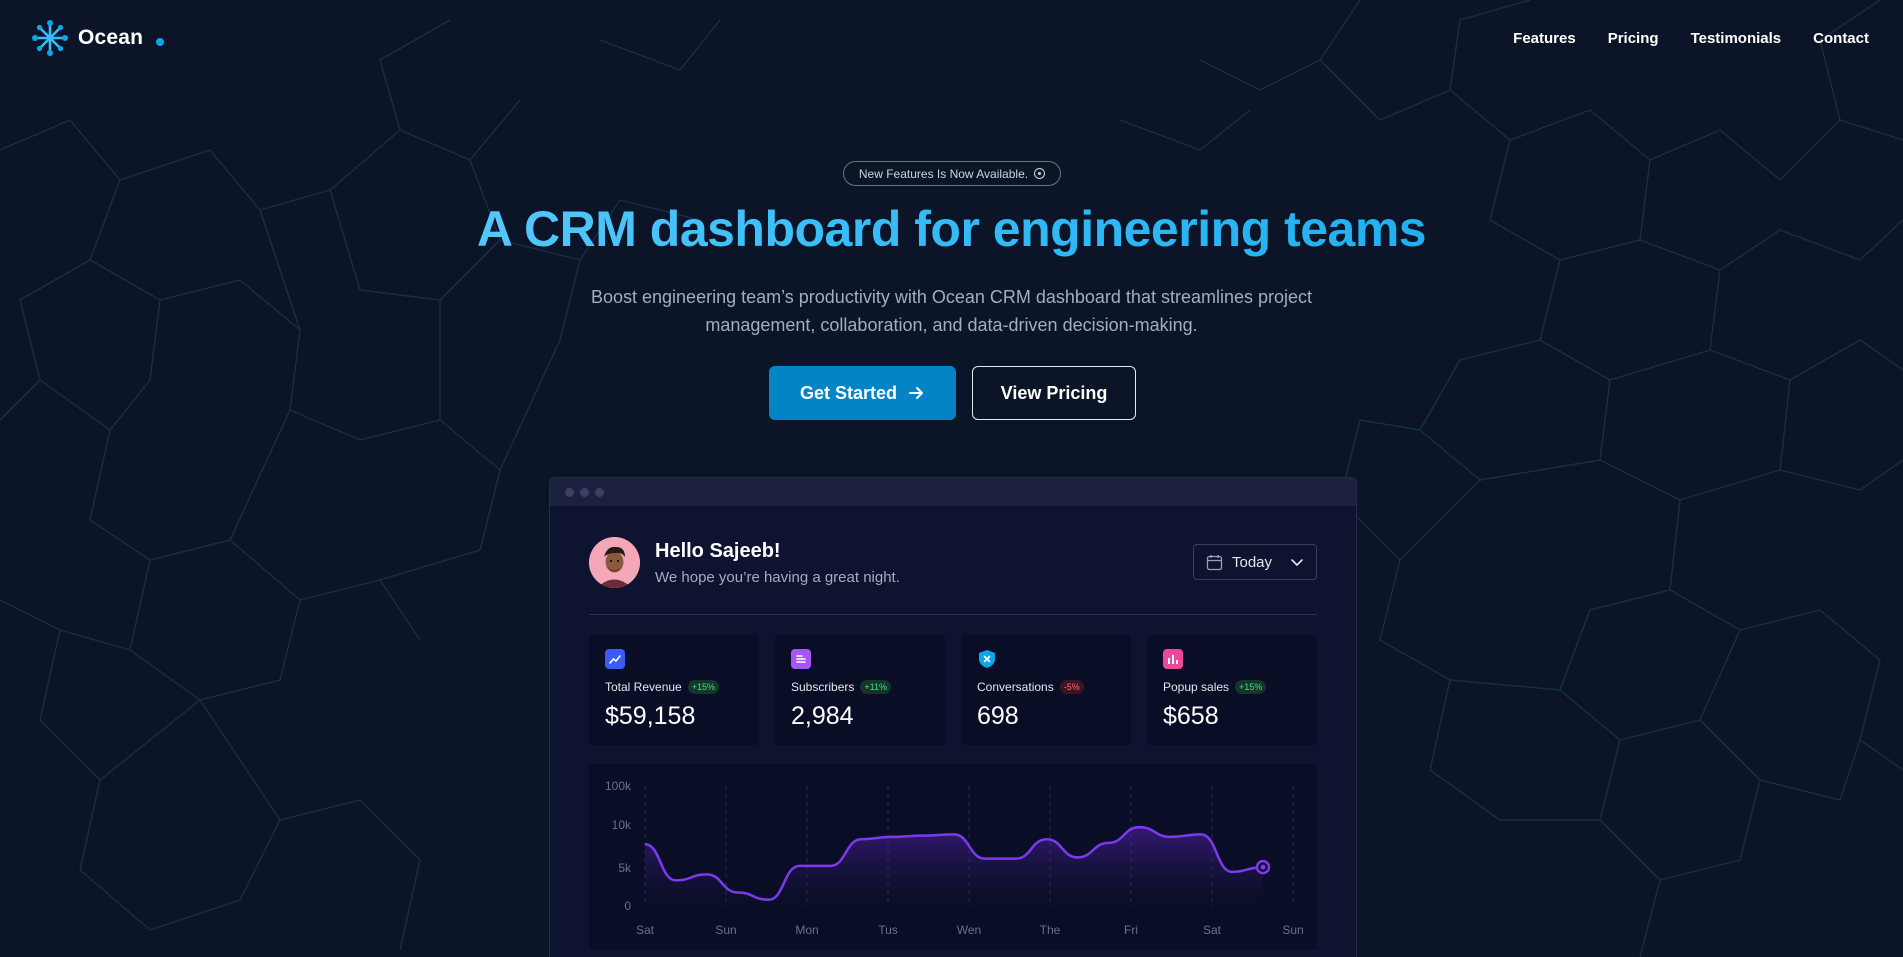 The height and width of the screenshot is (957, 1903). Describe the element at coordinates (1544, 38) in the screenshot. I see `nav-link-features: Features` at that location.